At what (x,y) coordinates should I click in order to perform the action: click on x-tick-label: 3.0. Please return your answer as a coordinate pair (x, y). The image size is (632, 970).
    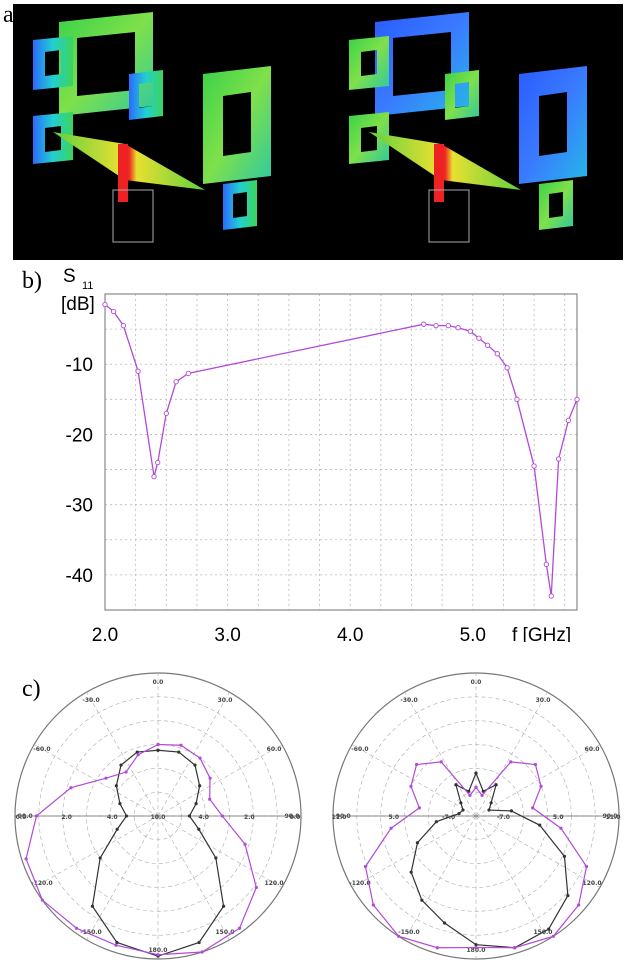
    Looking at the image, I should click on (227, 633).